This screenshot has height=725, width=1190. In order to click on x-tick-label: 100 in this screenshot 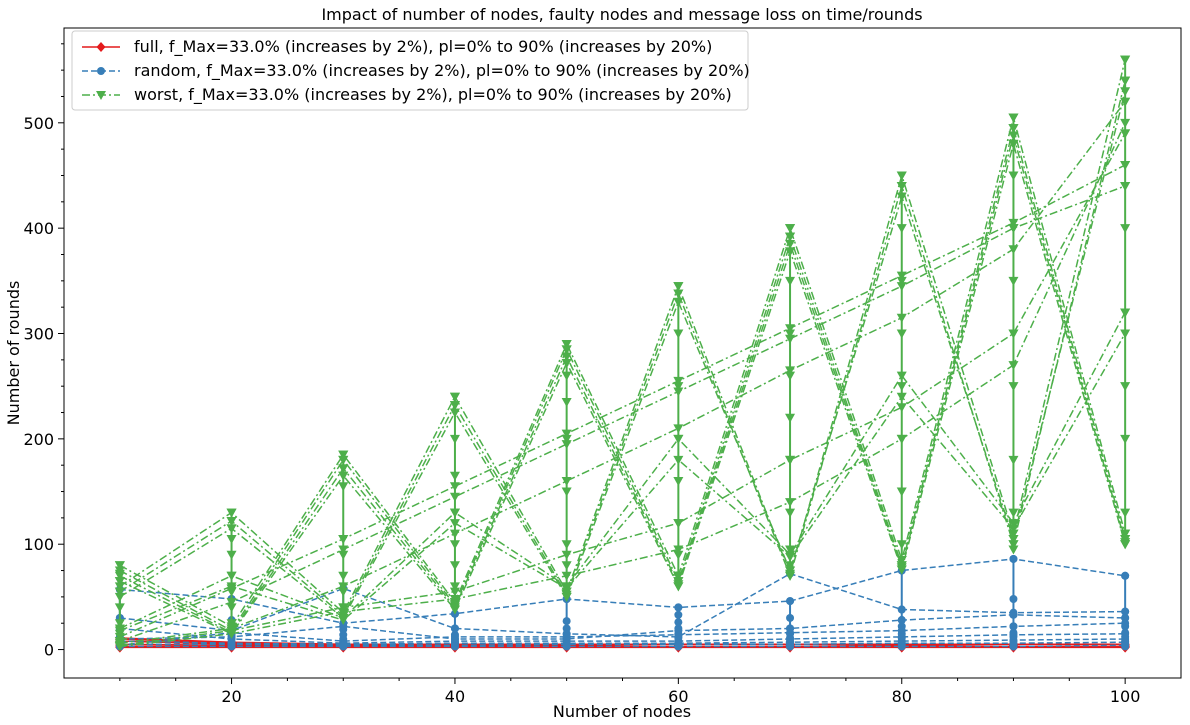, I will do `click(1125, 696)`.